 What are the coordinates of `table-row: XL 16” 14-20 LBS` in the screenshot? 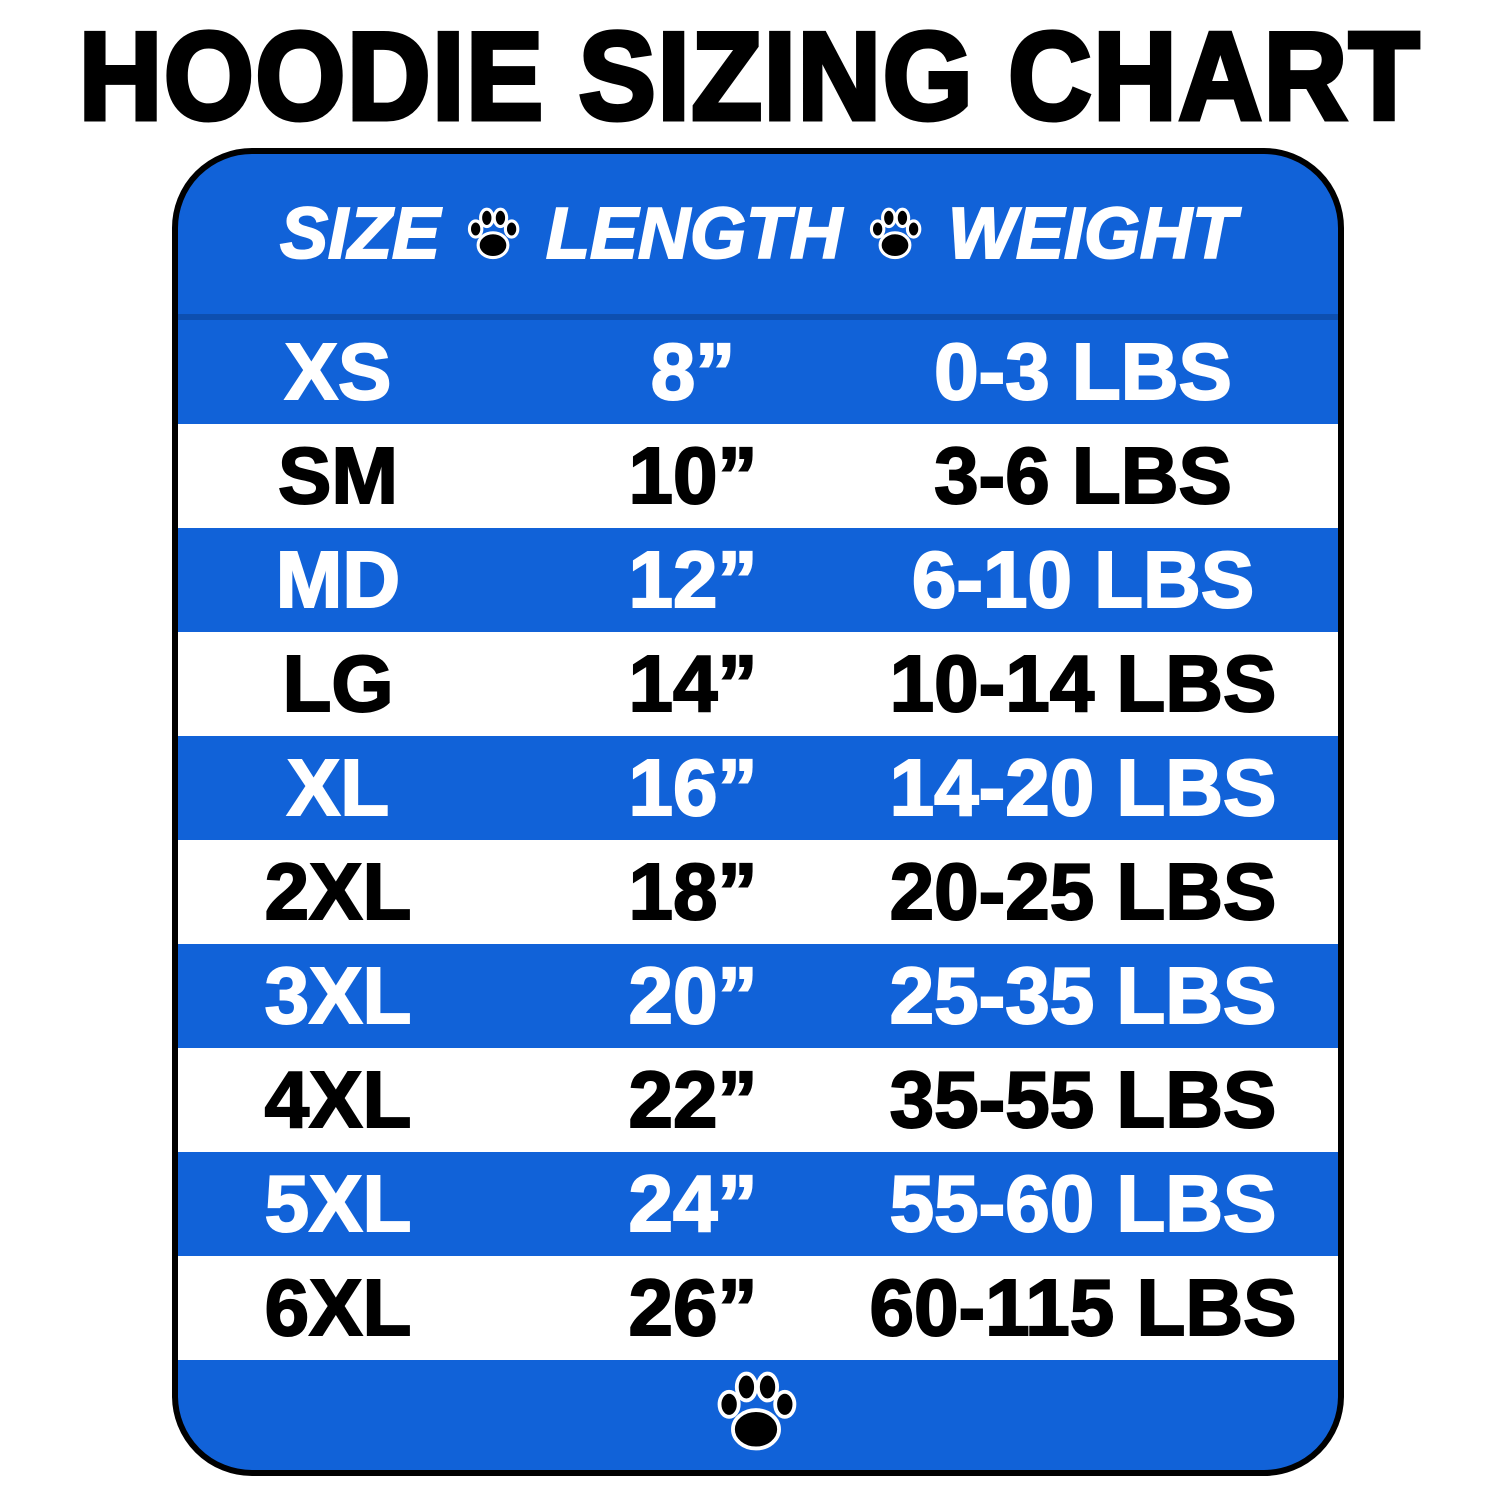 It's located at (758, 788).